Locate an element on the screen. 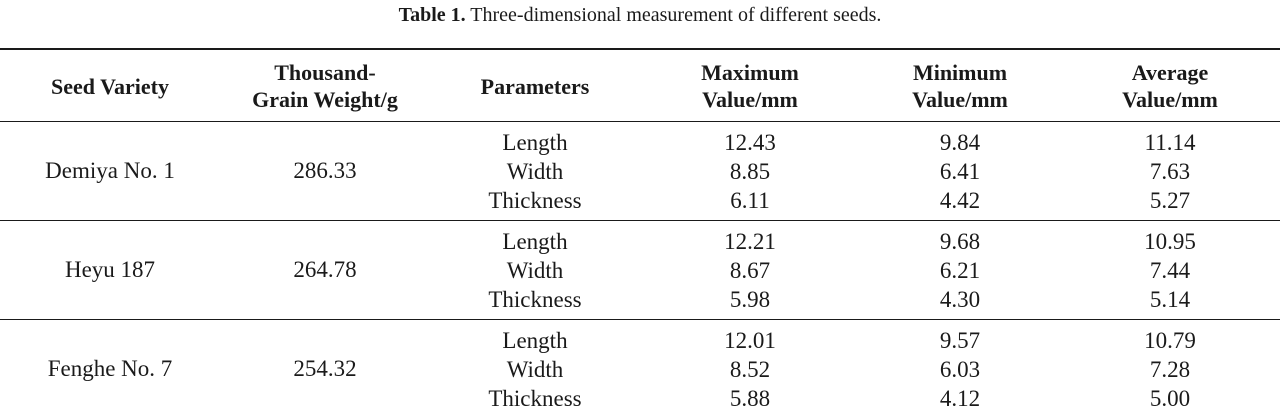  maximum-value-cell: 12.43 8.85 6.11 is located at coordinates (750, 171).